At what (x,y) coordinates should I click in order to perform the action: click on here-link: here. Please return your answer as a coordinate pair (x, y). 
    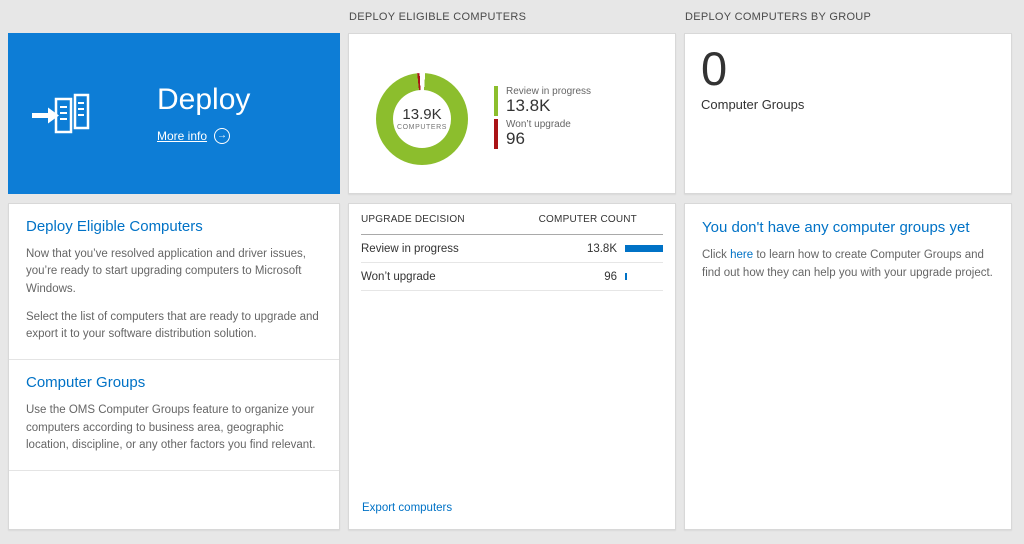
    Looking at the image, I should click on (742, 255).